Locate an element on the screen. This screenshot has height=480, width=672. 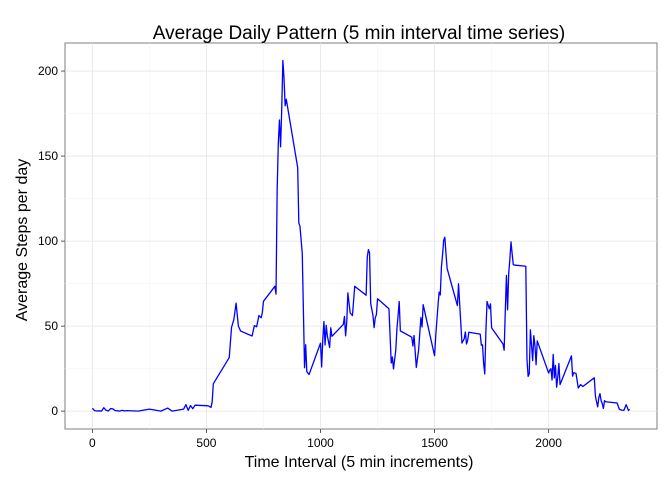
x-tick-label: 1000 is located at coordinates (320, 443).